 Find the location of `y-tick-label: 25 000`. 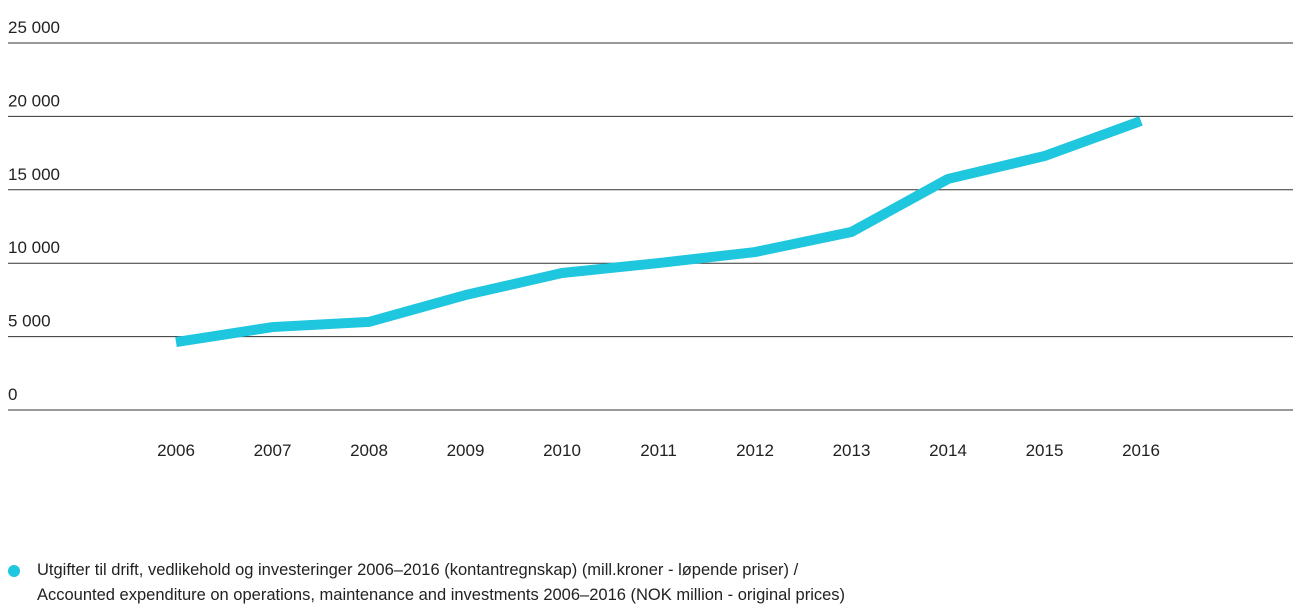

y-tick-label: 25 000 is located at coordinates (34, 27).